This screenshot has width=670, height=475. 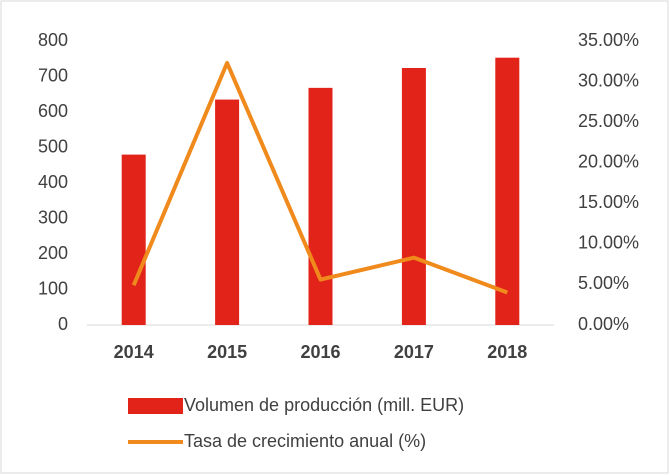 What do you see at coordinates (53, 40) in the screenshot?
I see `y-tick-label: 800` at bounding box center [53, 40].